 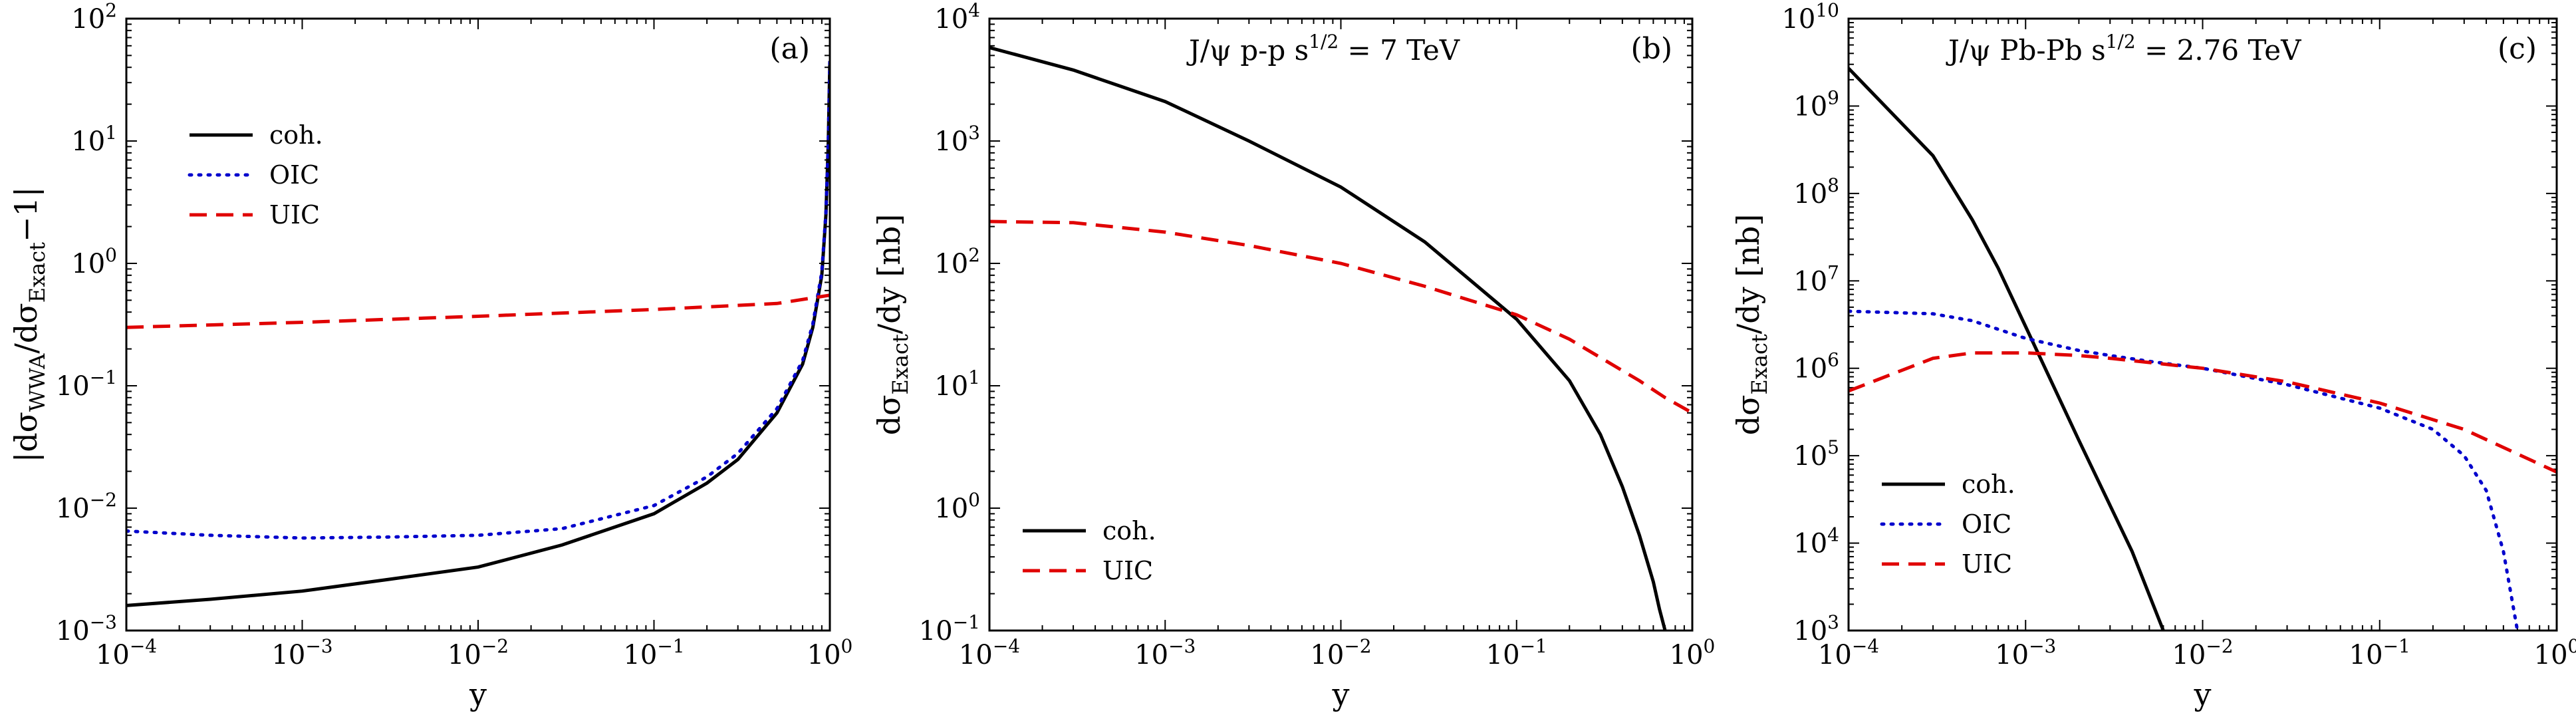 I want to click on y-tick-label: 10⁵, so click(x=1816, y=454).